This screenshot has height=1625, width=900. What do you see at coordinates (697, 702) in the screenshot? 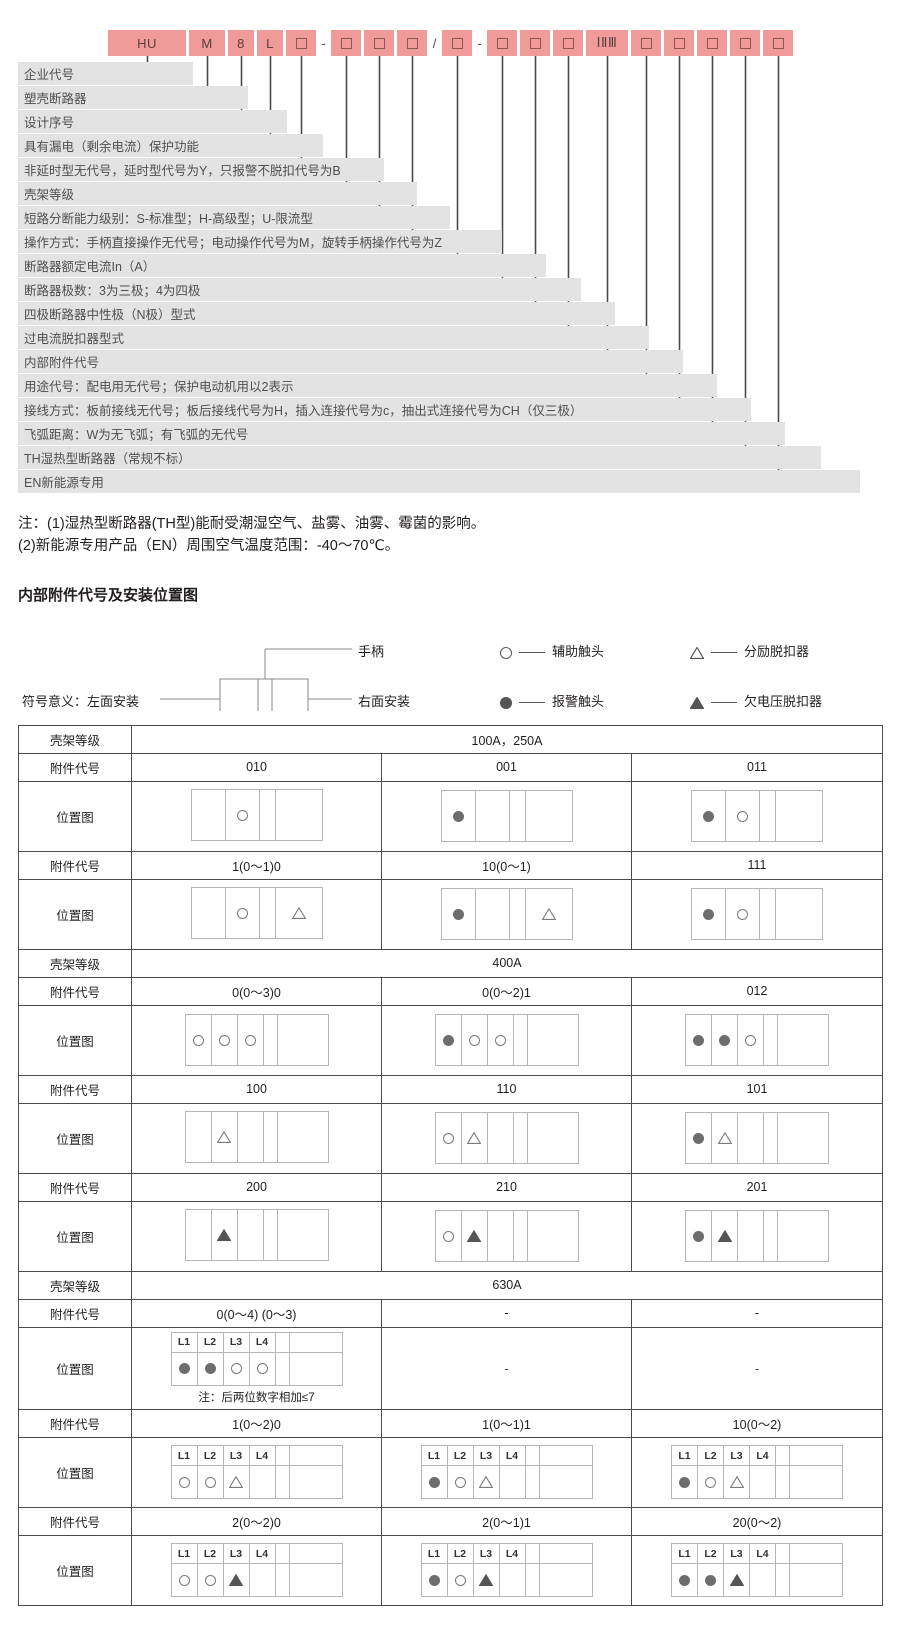
I see `triangle-filled-icon` at bounding box center [697, 702].